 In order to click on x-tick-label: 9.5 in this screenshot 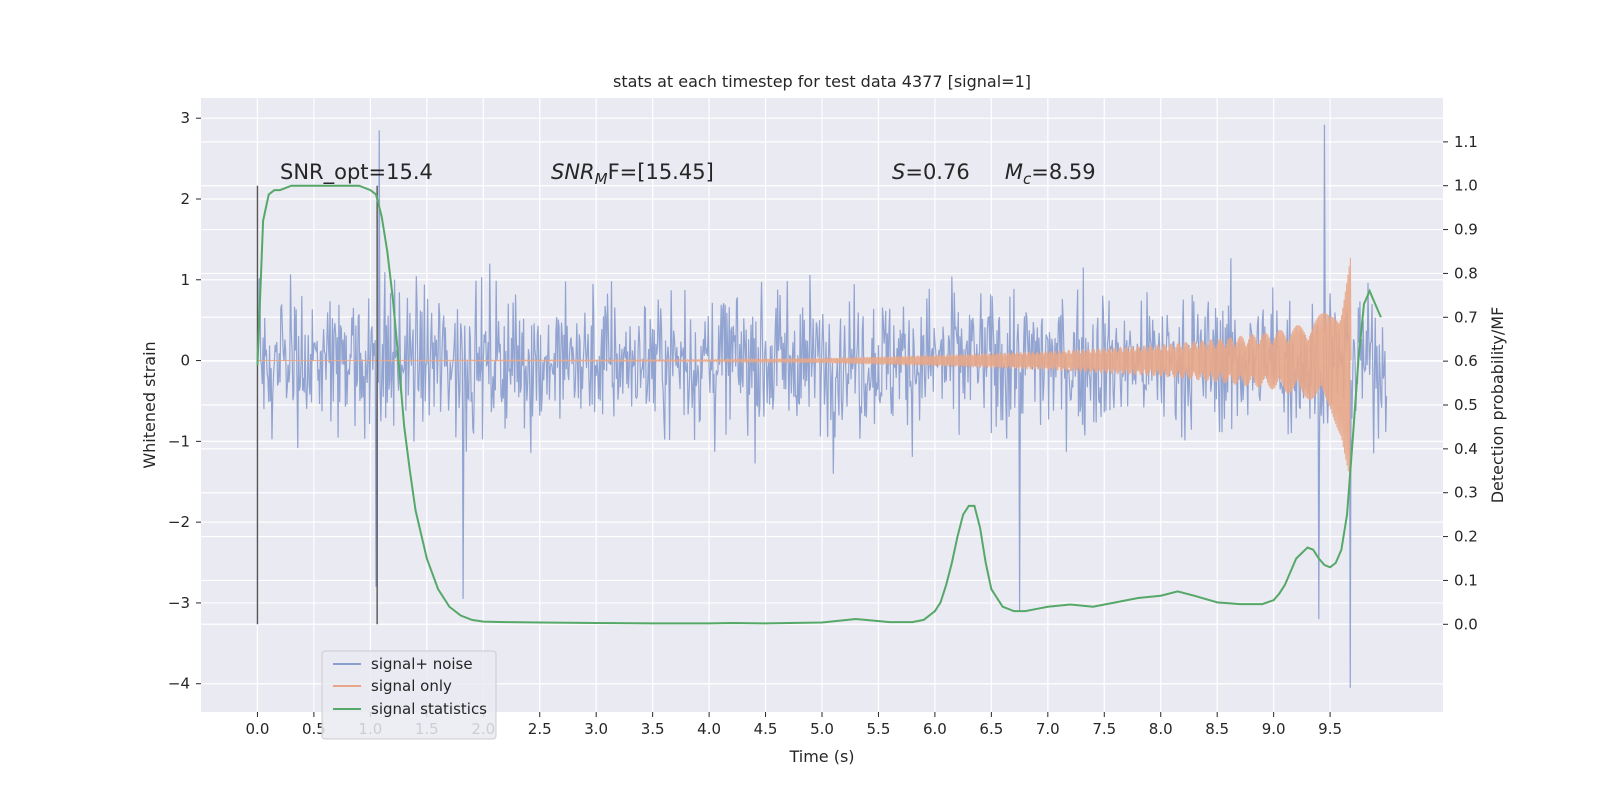, I will do `click(1330, 729)`.